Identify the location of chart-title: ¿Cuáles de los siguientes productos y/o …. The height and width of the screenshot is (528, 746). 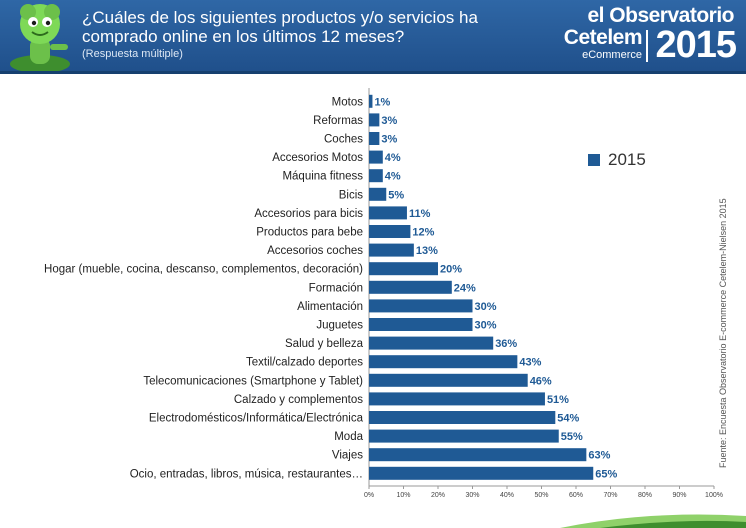
(302, 27).